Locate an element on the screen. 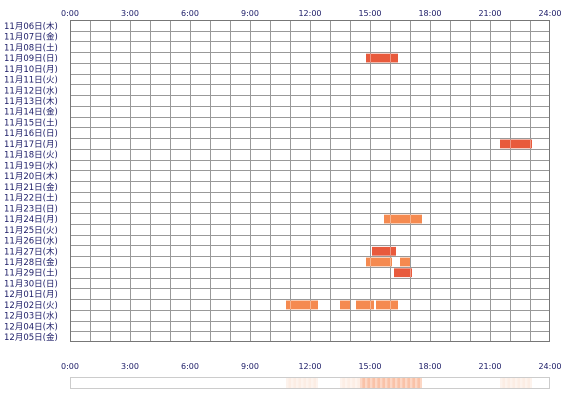  summary-strip is located at coordinates (310, 383).